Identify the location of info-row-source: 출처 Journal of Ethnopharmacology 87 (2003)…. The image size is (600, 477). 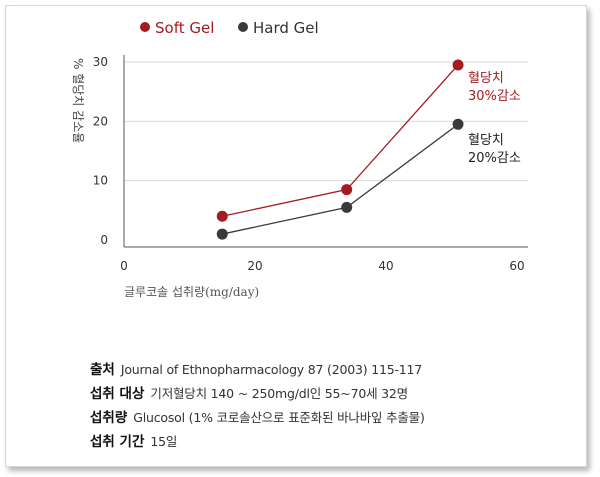
(330, 370).